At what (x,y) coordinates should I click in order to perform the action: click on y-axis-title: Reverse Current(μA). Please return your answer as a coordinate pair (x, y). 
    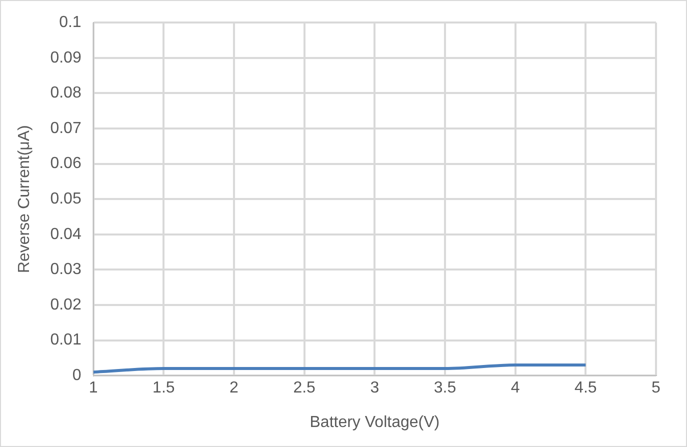
    Looking at the image, I should click on (25, 199).